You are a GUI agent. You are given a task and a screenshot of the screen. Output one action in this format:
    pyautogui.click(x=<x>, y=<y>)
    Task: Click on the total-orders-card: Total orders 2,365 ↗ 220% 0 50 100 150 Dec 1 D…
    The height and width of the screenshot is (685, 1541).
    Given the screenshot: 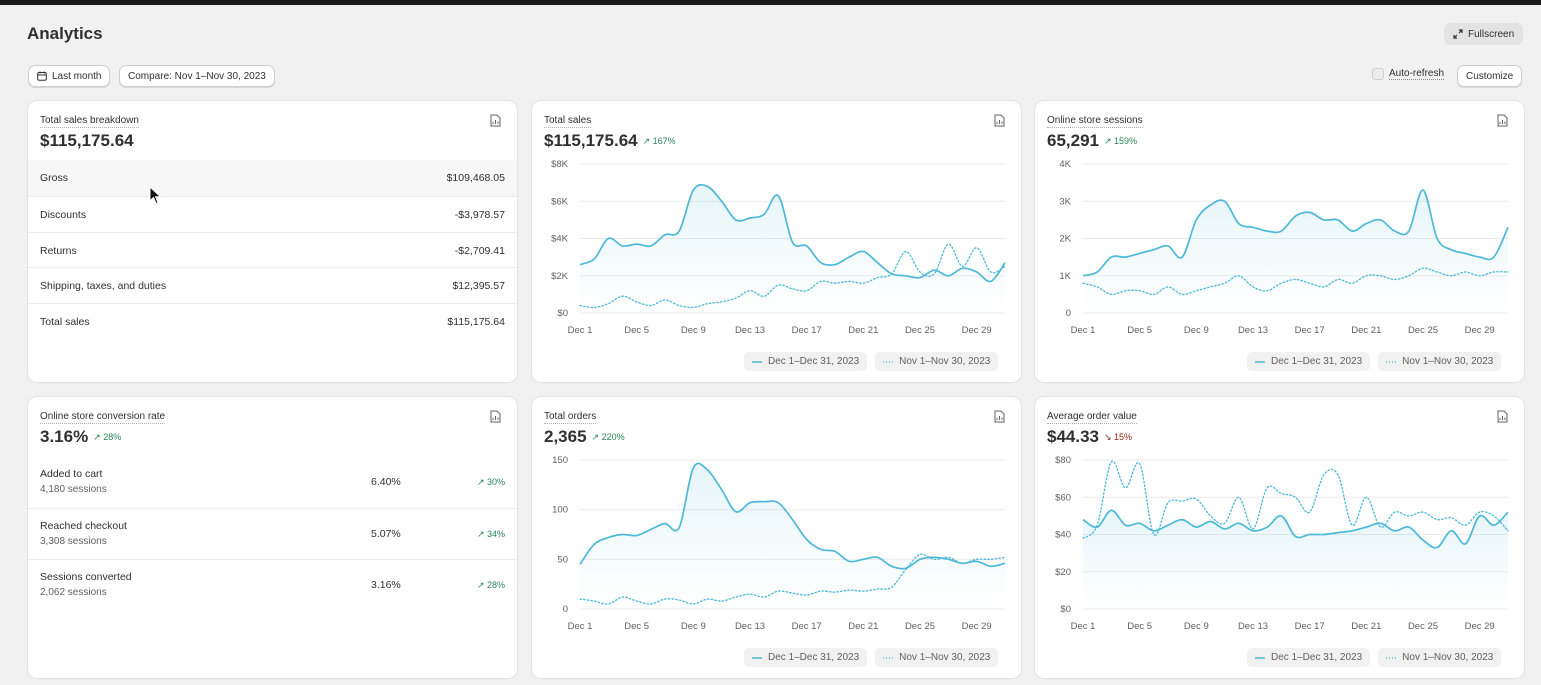 What is the action you would take?
    pyautogui.click(x=776, y=537)
    